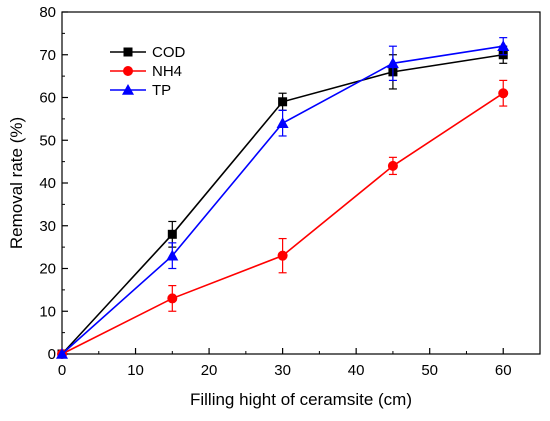  What do you see at coordinates (503, 370) in the screenshot?
I see `x-tick-label: 60` at bounding box center [503, 370].